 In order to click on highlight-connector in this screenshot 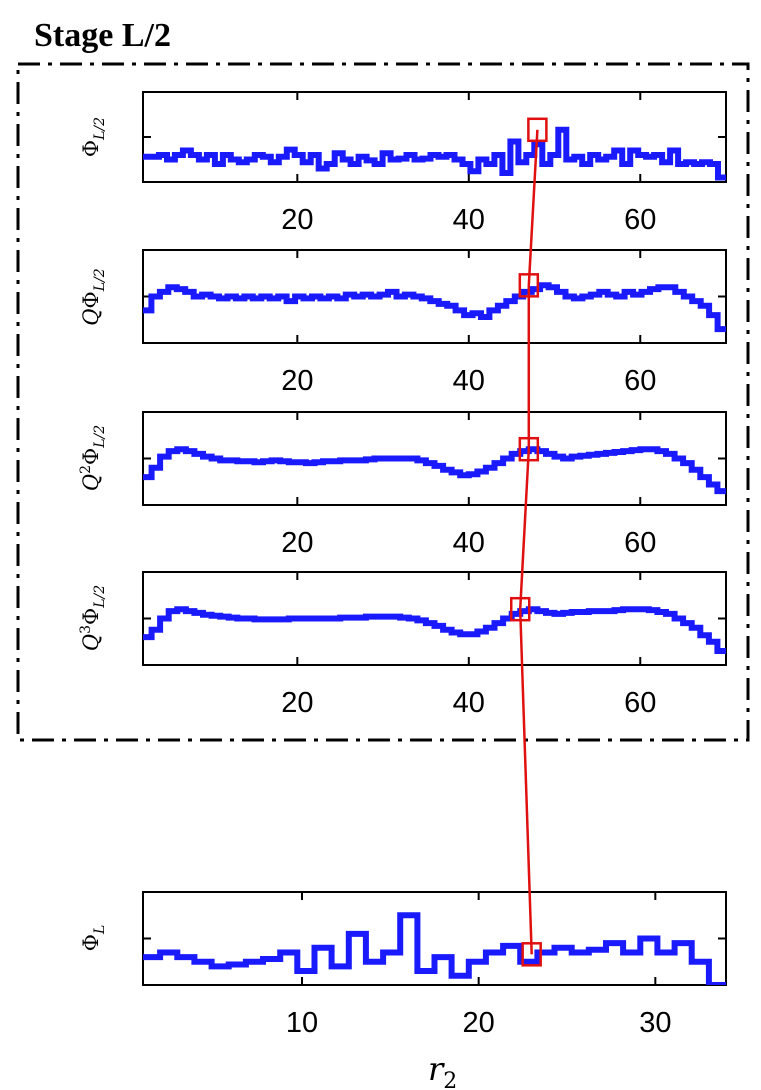, I will do `click(528, 542)`.